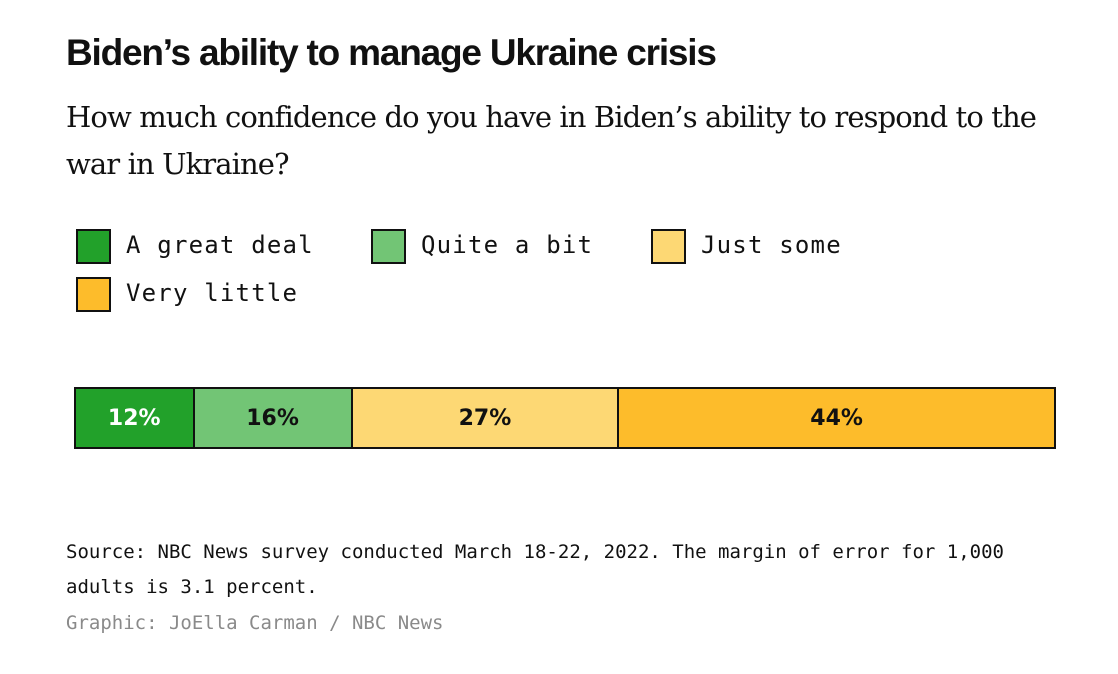 The height and width of the screenshot is (674, 1118). What do you see at coordinates (507, 245) in the screenshot?
I see `legend-label: Quite a bit` at bounding box center [507, 245].